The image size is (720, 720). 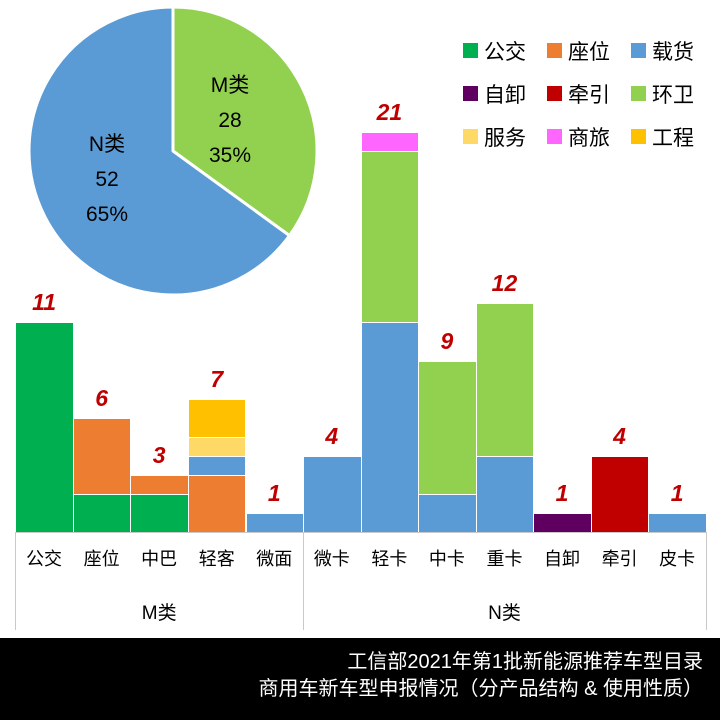 I want to click on footer-title-line1: 工信部2021年第1批新能源推荐车型目录, so click(x=525, y=662).